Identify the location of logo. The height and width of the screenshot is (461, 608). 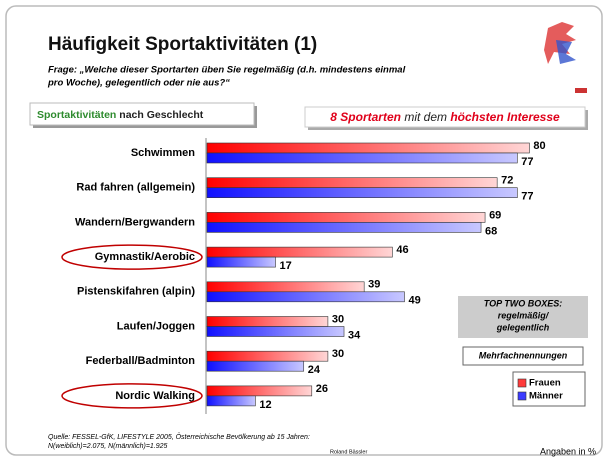
(565, 57).